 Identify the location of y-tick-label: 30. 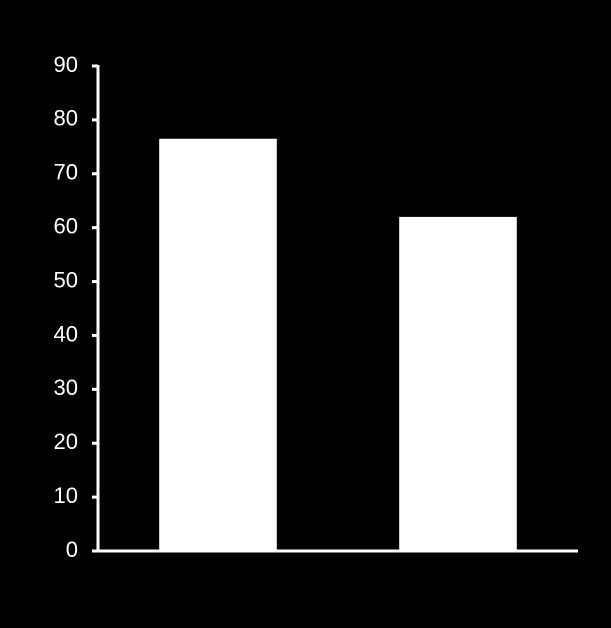
(66, 387).